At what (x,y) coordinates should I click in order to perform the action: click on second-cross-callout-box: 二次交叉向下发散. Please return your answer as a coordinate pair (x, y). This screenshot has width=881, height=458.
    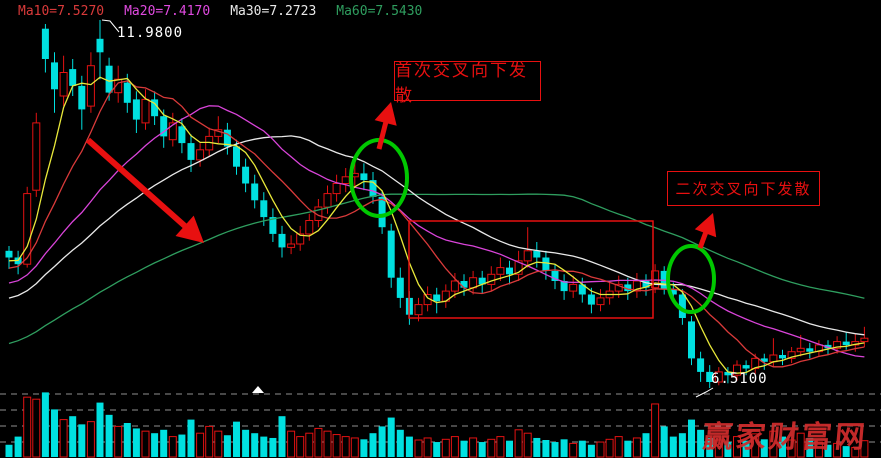
    Looking at the image, I should click on (743, 188).